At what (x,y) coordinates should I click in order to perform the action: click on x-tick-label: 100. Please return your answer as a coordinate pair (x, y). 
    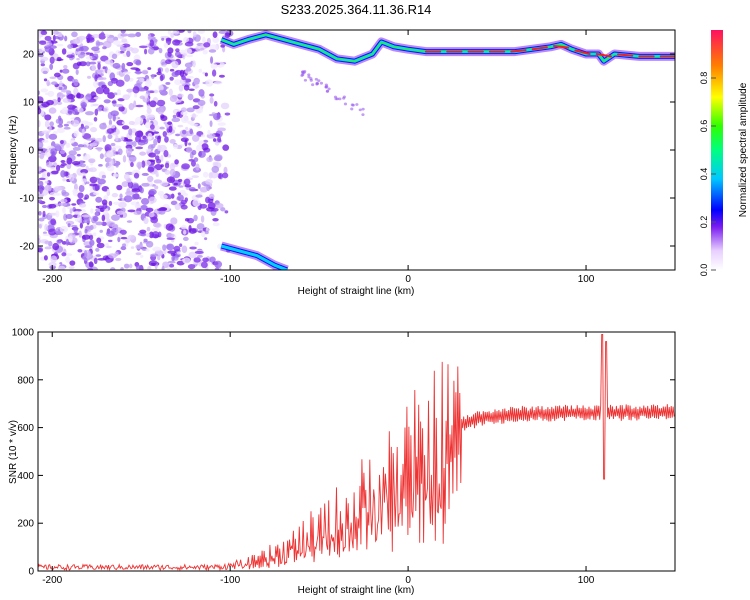
    Looking at the image, I should click on (586, 279).